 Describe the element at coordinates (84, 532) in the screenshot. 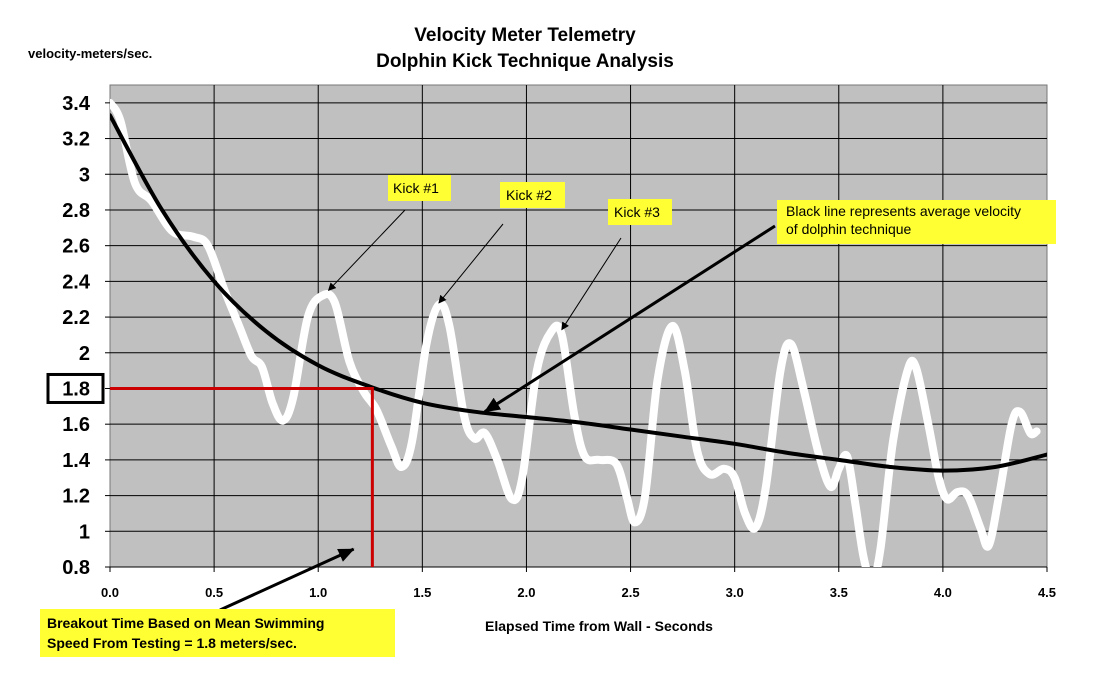

I see `y-tick-label: 1` at that location.